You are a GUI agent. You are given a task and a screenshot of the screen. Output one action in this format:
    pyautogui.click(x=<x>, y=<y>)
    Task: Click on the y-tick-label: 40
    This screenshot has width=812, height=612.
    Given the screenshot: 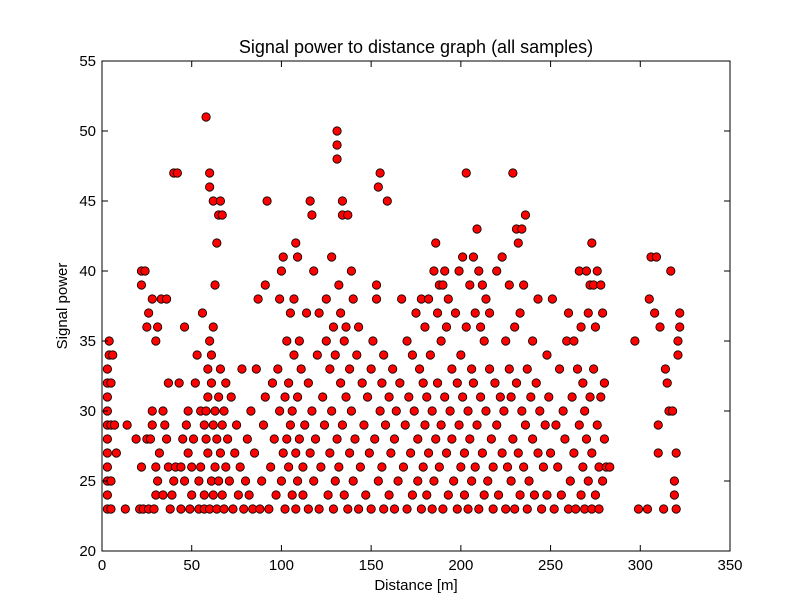 What is the action you would take?
    pyautogui.click(x=87, y=271)
    